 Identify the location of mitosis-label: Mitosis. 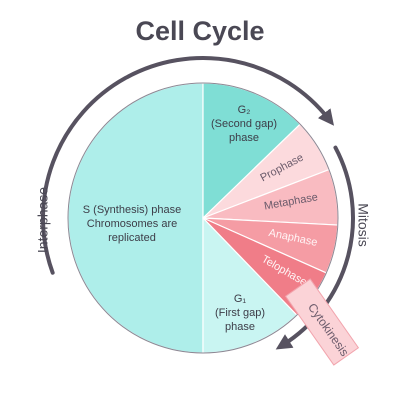
(363, 225).